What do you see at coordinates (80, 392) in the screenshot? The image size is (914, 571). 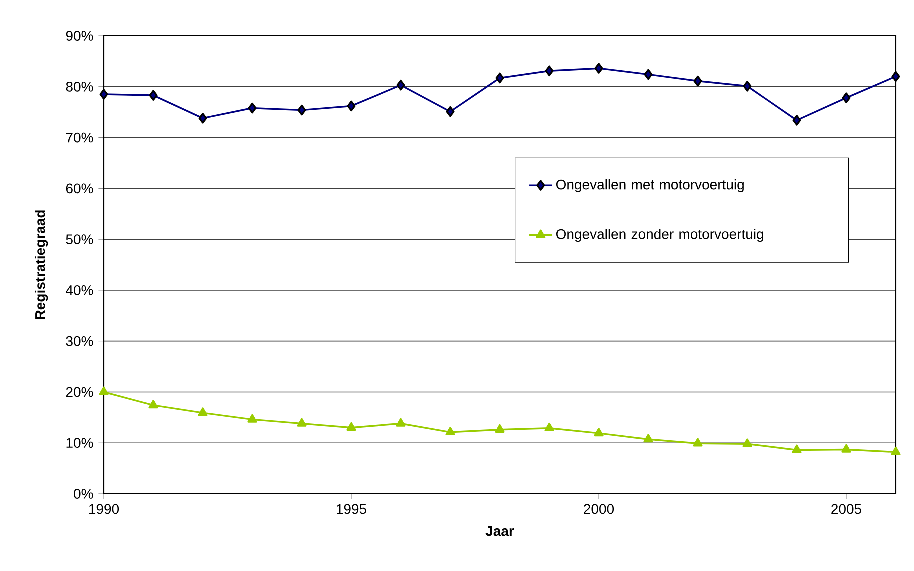 I see `y-tick-label: 20%` at bounding box center [80, 392].